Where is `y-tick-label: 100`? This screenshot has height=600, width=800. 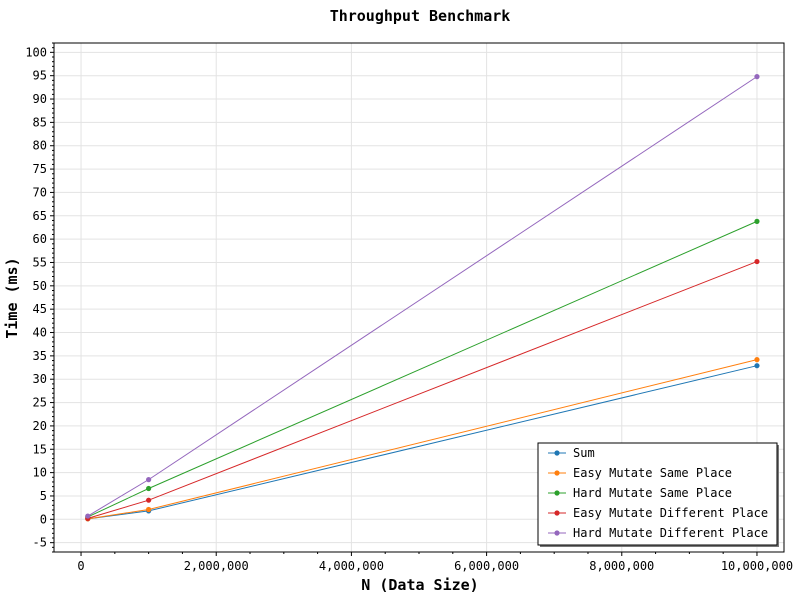
y-tick-label: 100 is located at coordinates (36, 52).